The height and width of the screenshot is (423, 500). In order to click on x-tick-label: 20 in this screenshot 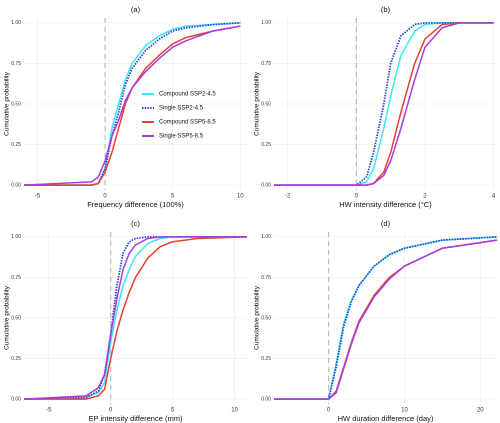, I will do `click(480, 411)`.